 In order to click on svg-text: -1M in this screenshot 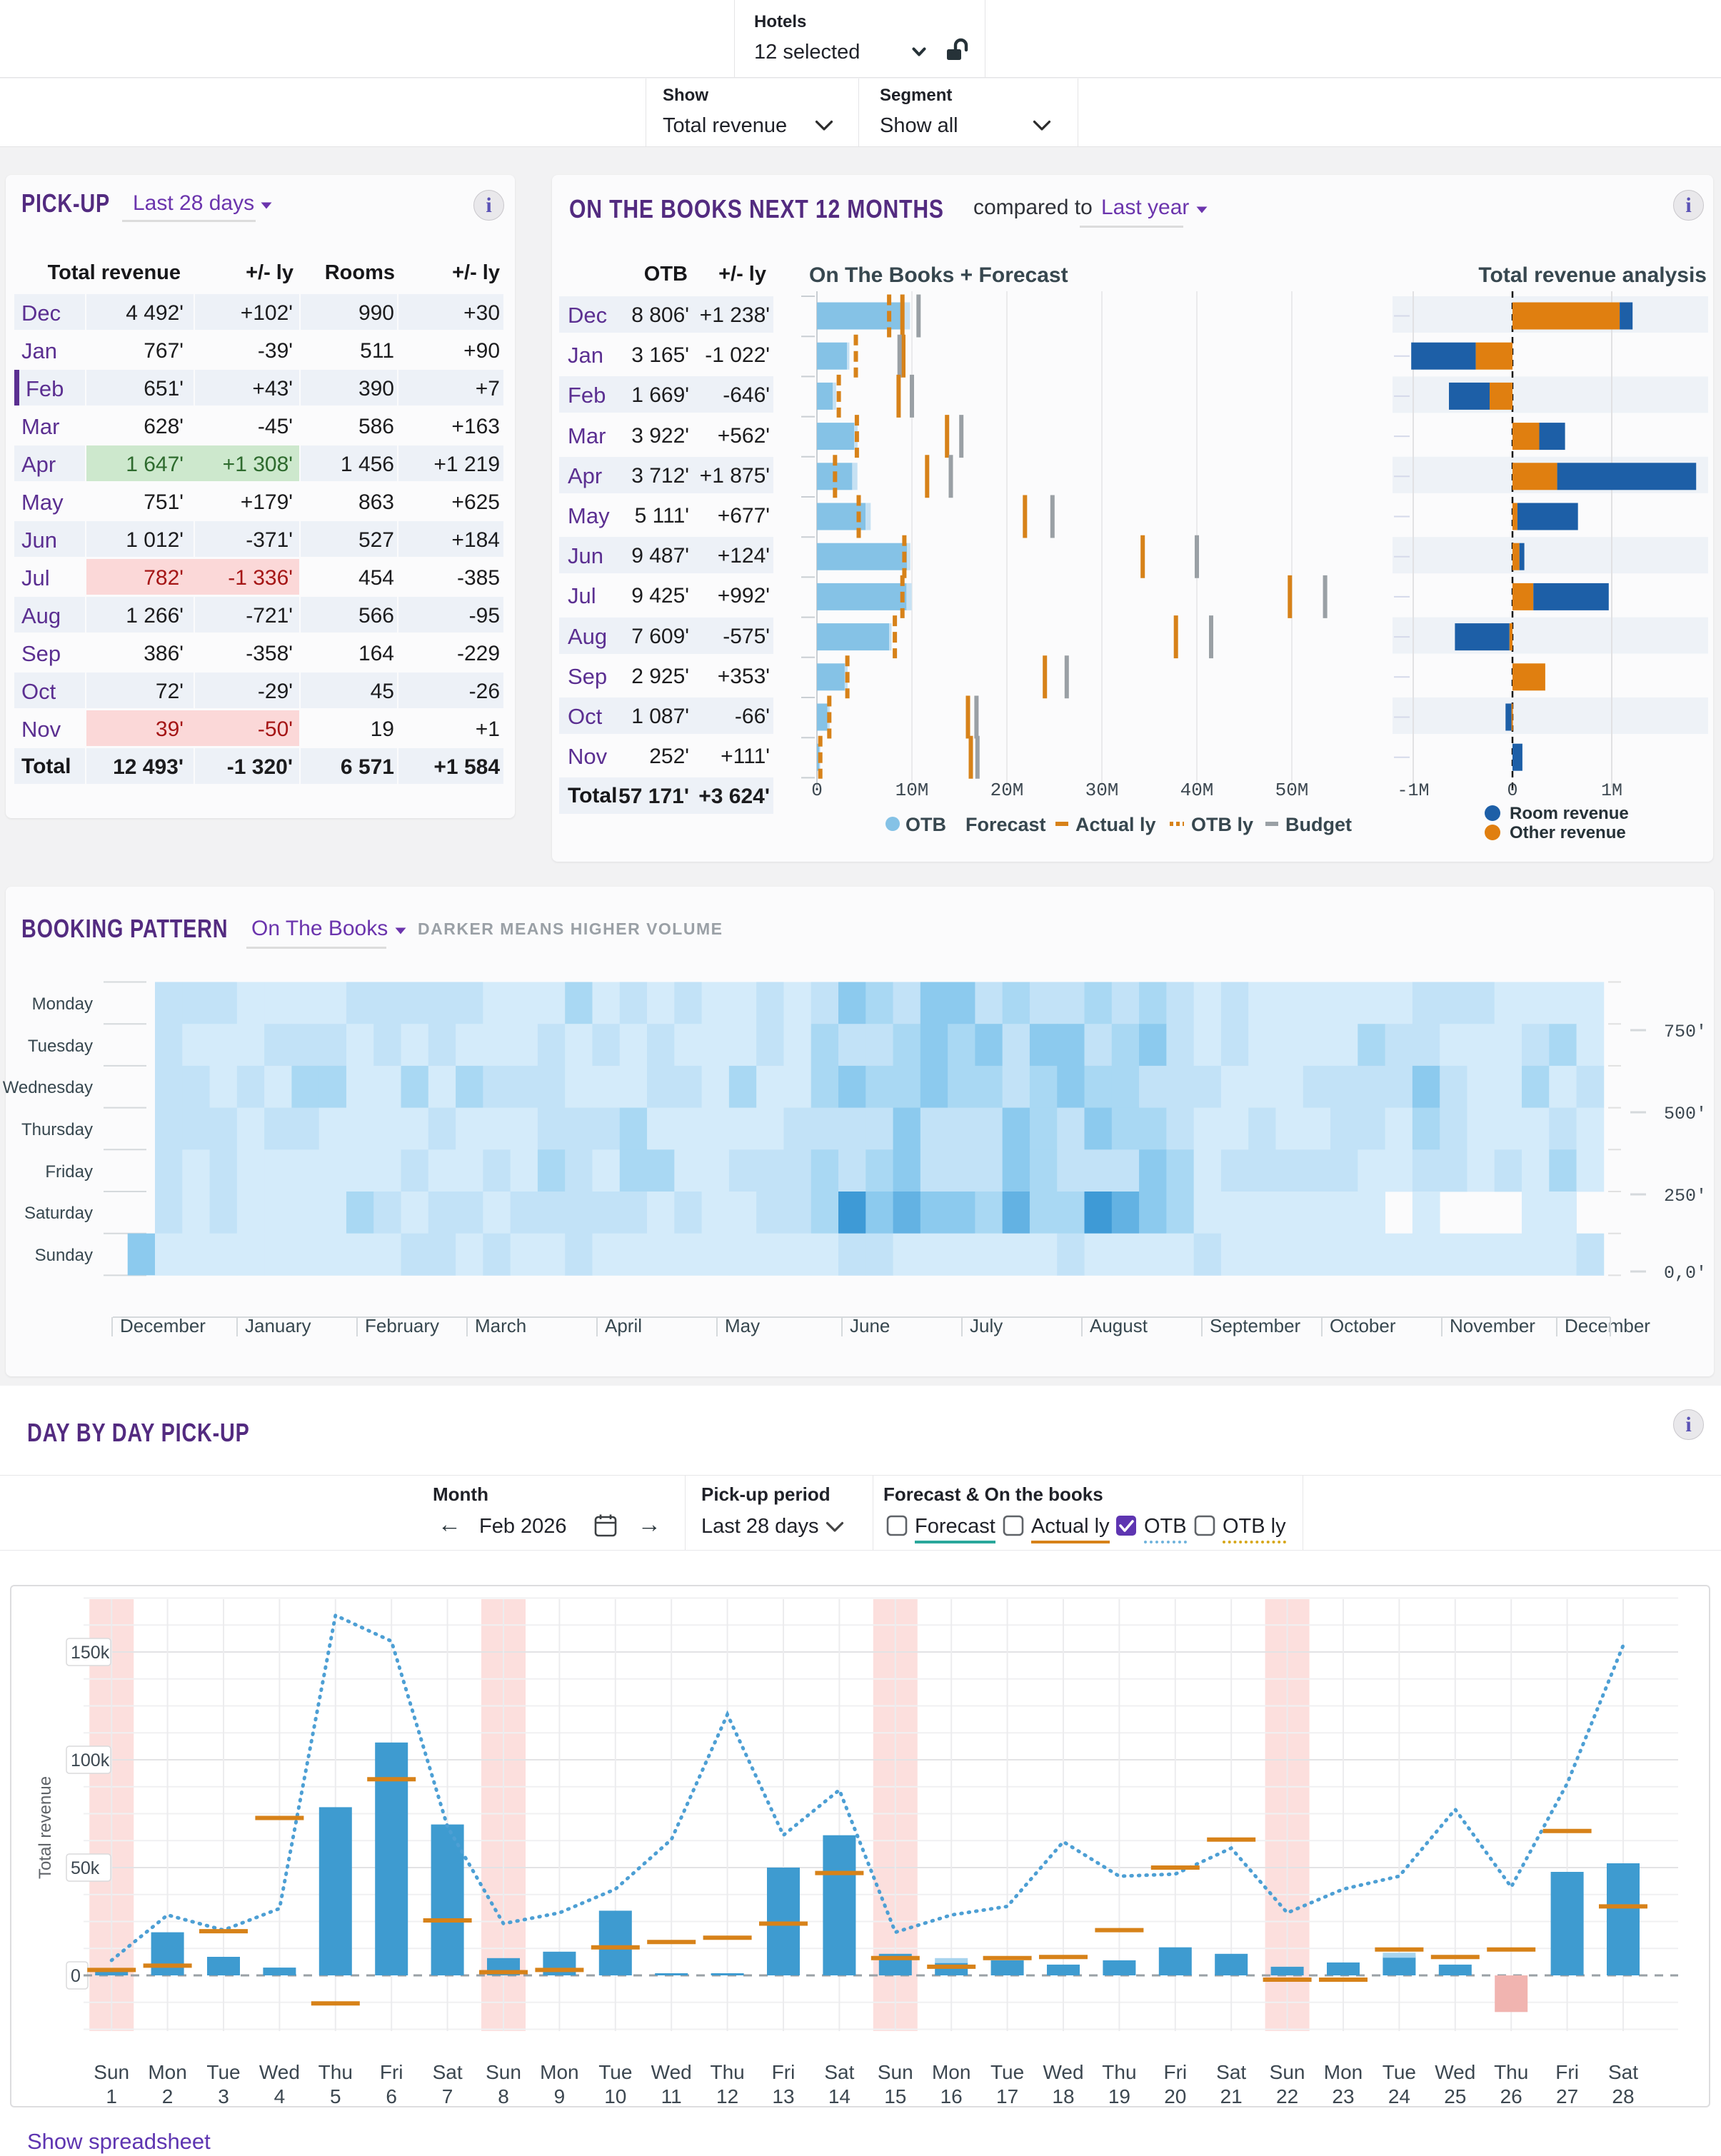, I will do `click(1413, 791)`.